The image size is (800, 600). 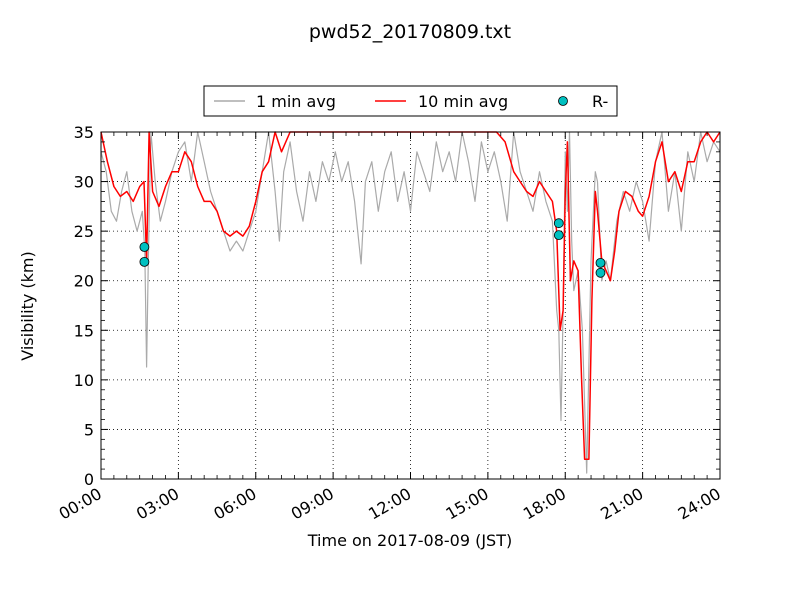 I want to click on legend-label-r-minus: R-, so click(x=600, y=101).